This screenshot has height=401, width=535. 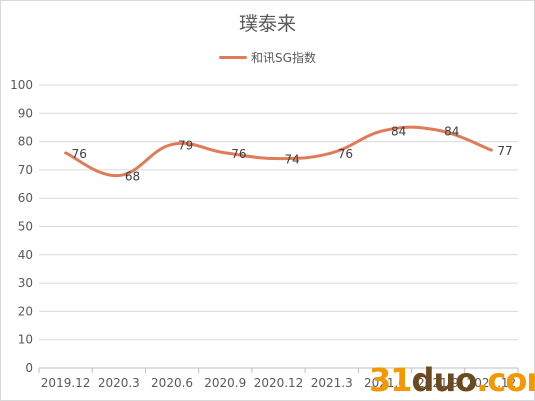 What do you see at coordinates (332, 383) in the screenshot?
I see `x-tick-label: 2021.3` at bounding box center [332, 383].